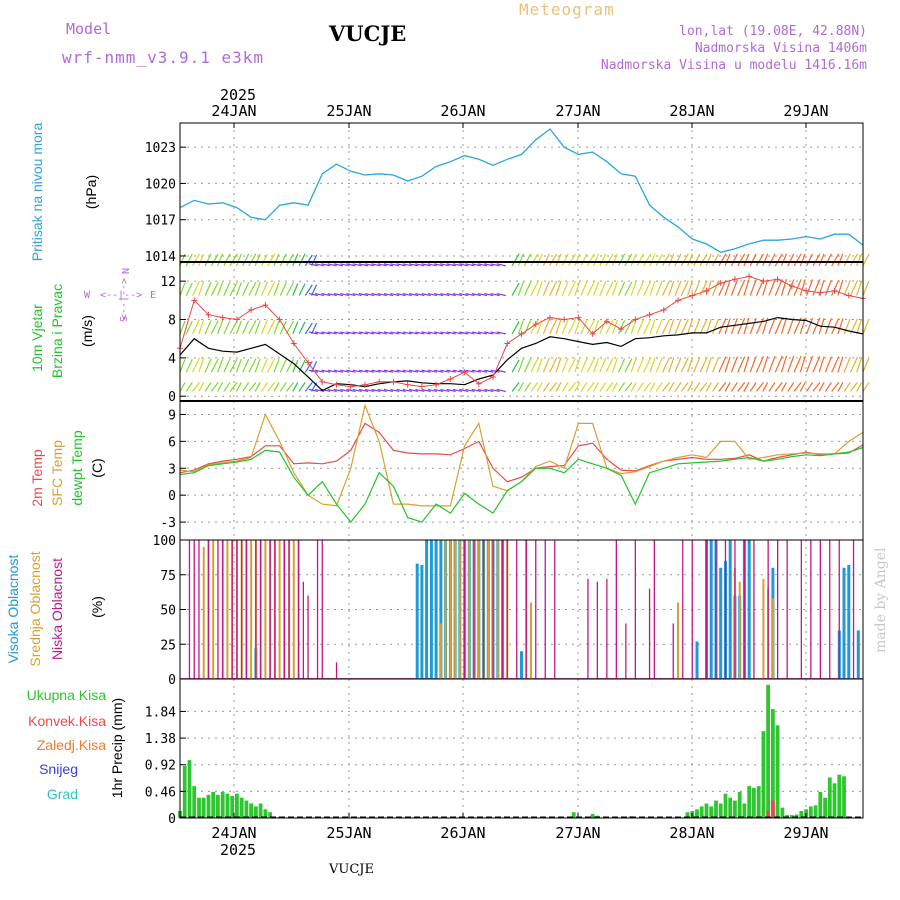  I want to click on sfc-temp-label: SFC Temp, so click(57, 473).